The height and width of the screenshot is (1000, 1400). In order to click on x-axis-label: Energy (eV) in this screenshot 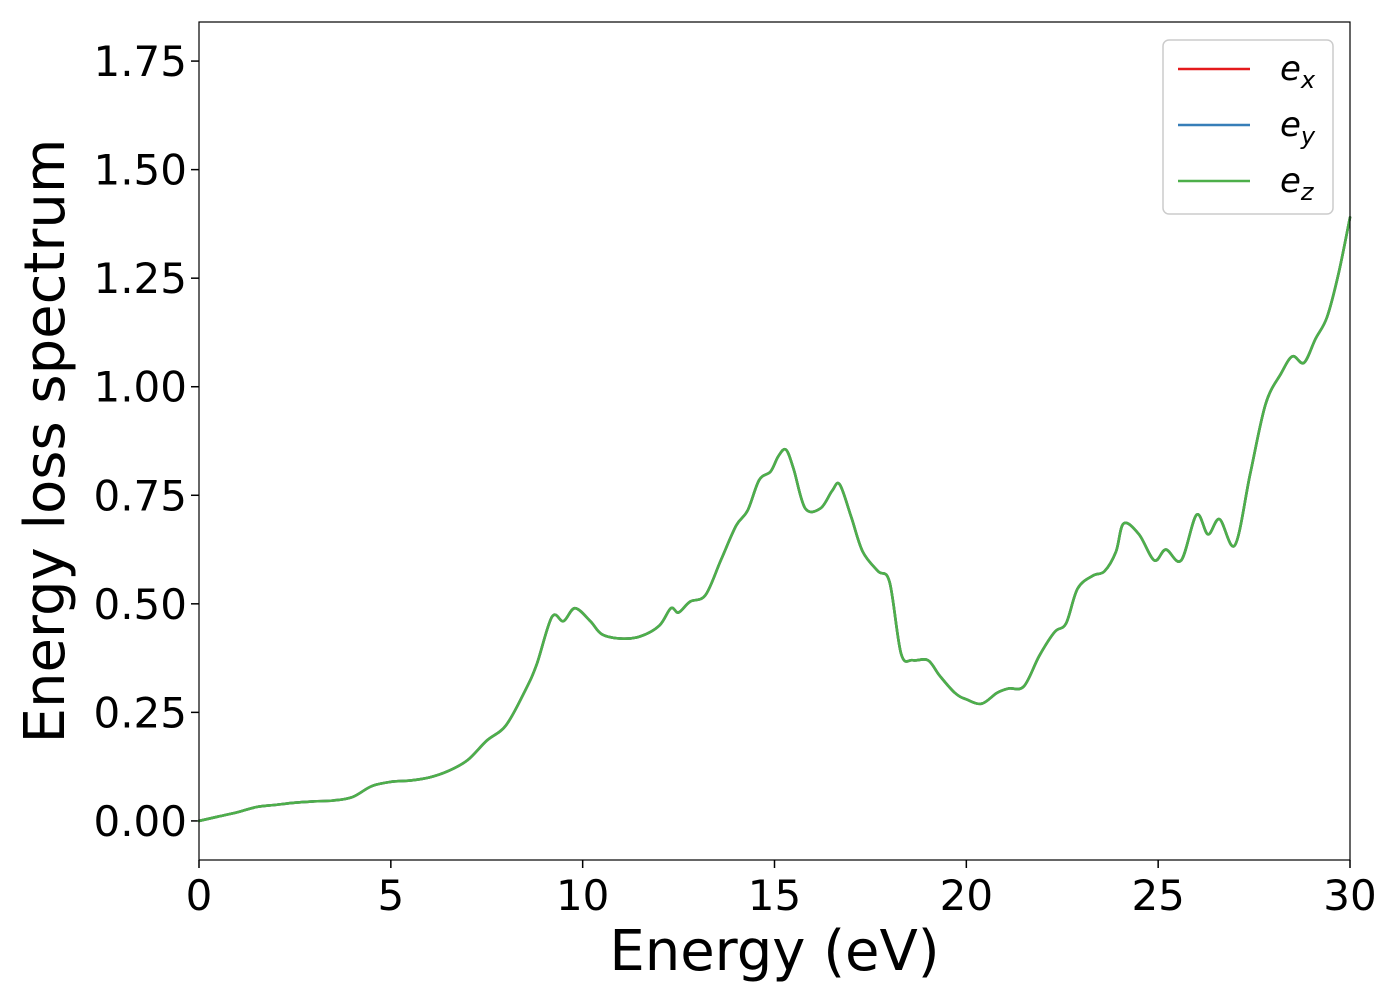, I will do `click(774, 951)`.